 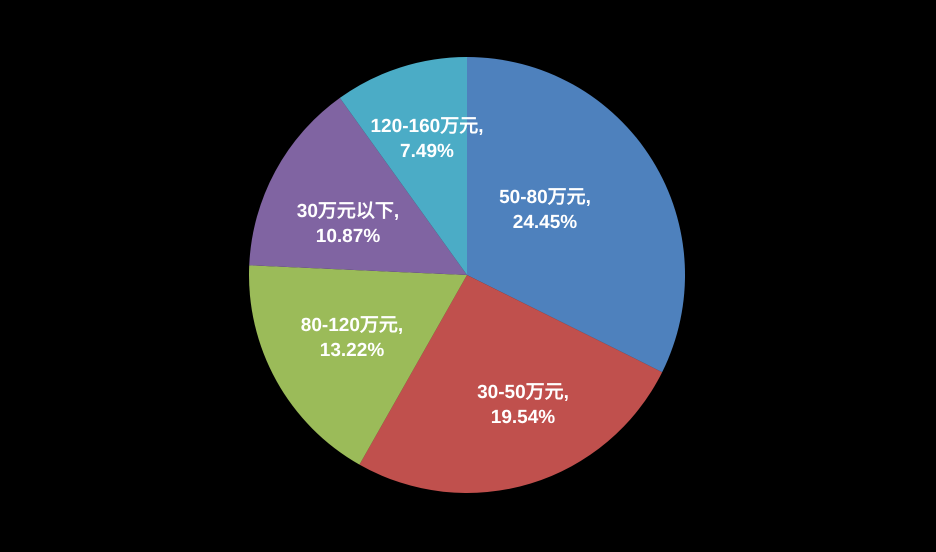 What do you see at coordinates (427, 126) in the screenshot?
I see `pie-slice-label-category: 120-160万元,` at bounding box center [427, 126].